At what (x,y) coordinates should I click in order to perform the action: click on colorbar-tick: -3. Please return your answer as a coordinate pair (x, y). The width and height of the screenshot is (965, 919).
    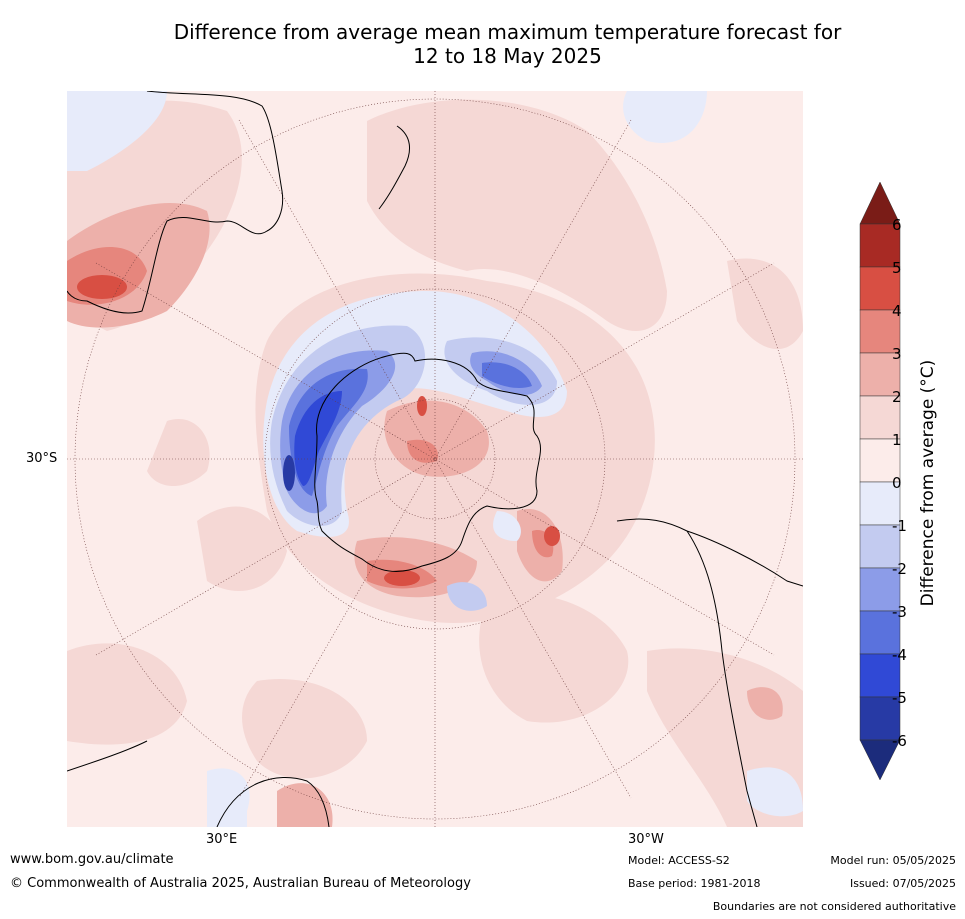
    Looking at the image, I should click on (899, 612).